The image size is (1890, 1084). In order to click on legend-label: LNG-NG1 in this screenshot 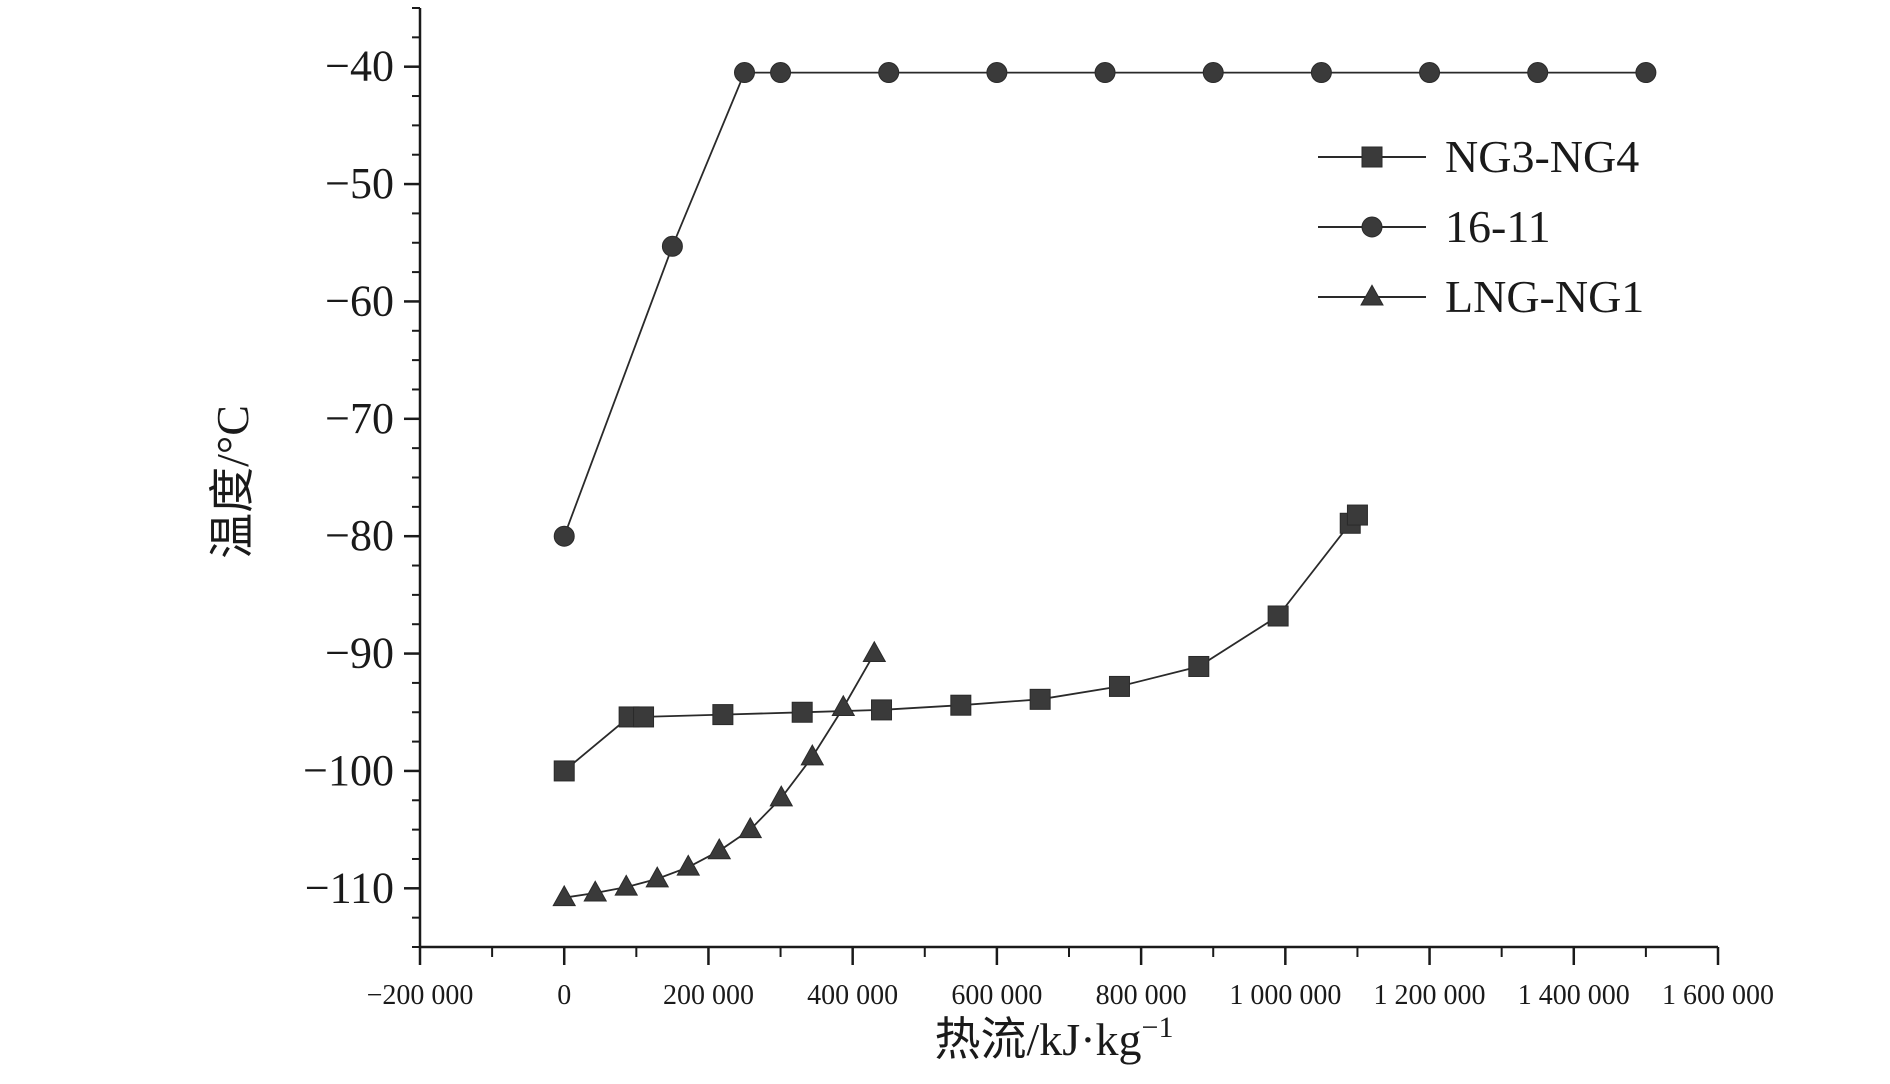, I will do `click(1544, 296)`.